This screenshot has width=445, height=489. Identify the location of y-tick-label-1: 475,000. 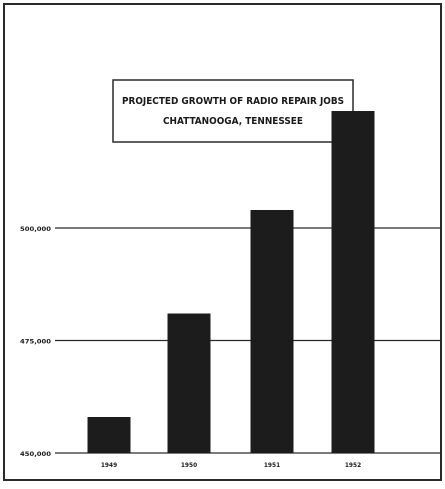
(35, 342).